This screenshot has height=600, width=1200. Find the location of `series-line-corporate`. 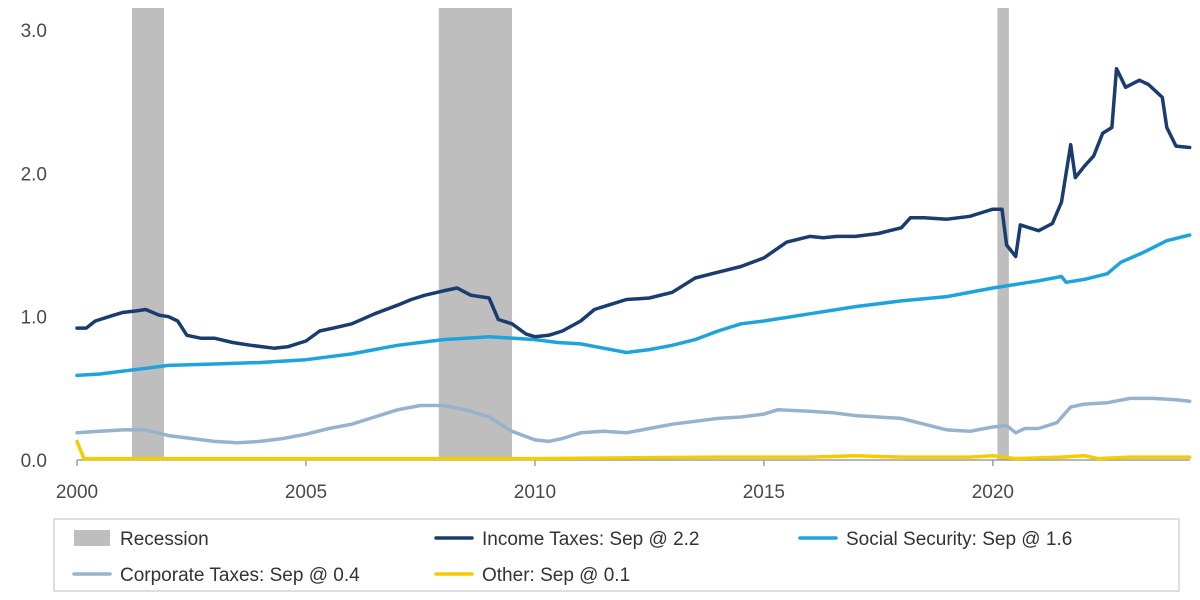

series-line-corporate is located at coordinates (633, 420).